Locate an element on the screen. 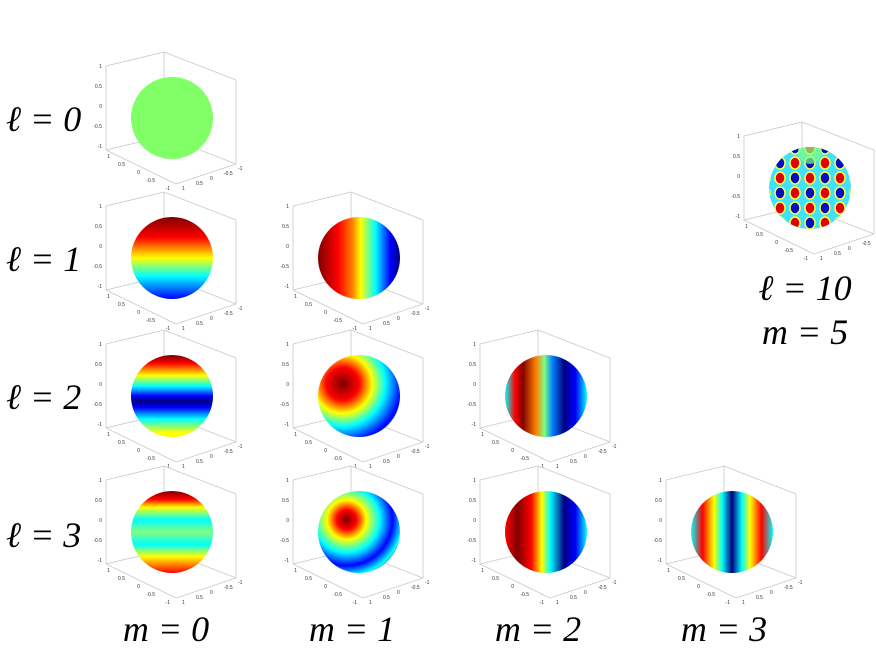 Image resolution: width=876 pixels, height=654 pixels. column-label: m = 0 is located at coordinates (166, 629).